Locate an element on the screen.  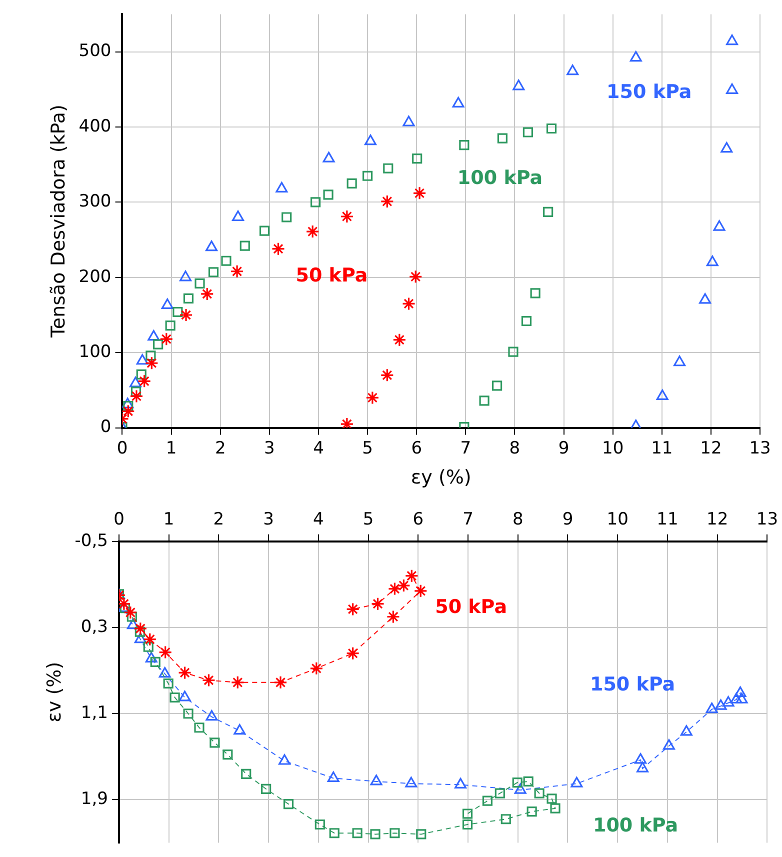
y-tick-label: 0 is located at coordinates (106, 427).